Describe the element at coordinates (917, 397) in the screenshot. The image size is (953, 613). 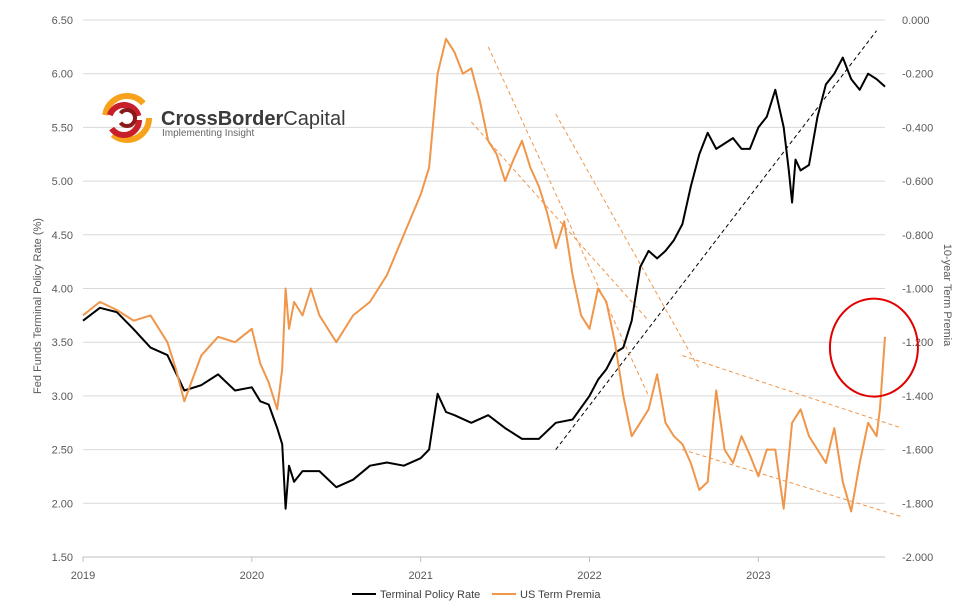
I see `y2-tick-label: -1.400` at that location.